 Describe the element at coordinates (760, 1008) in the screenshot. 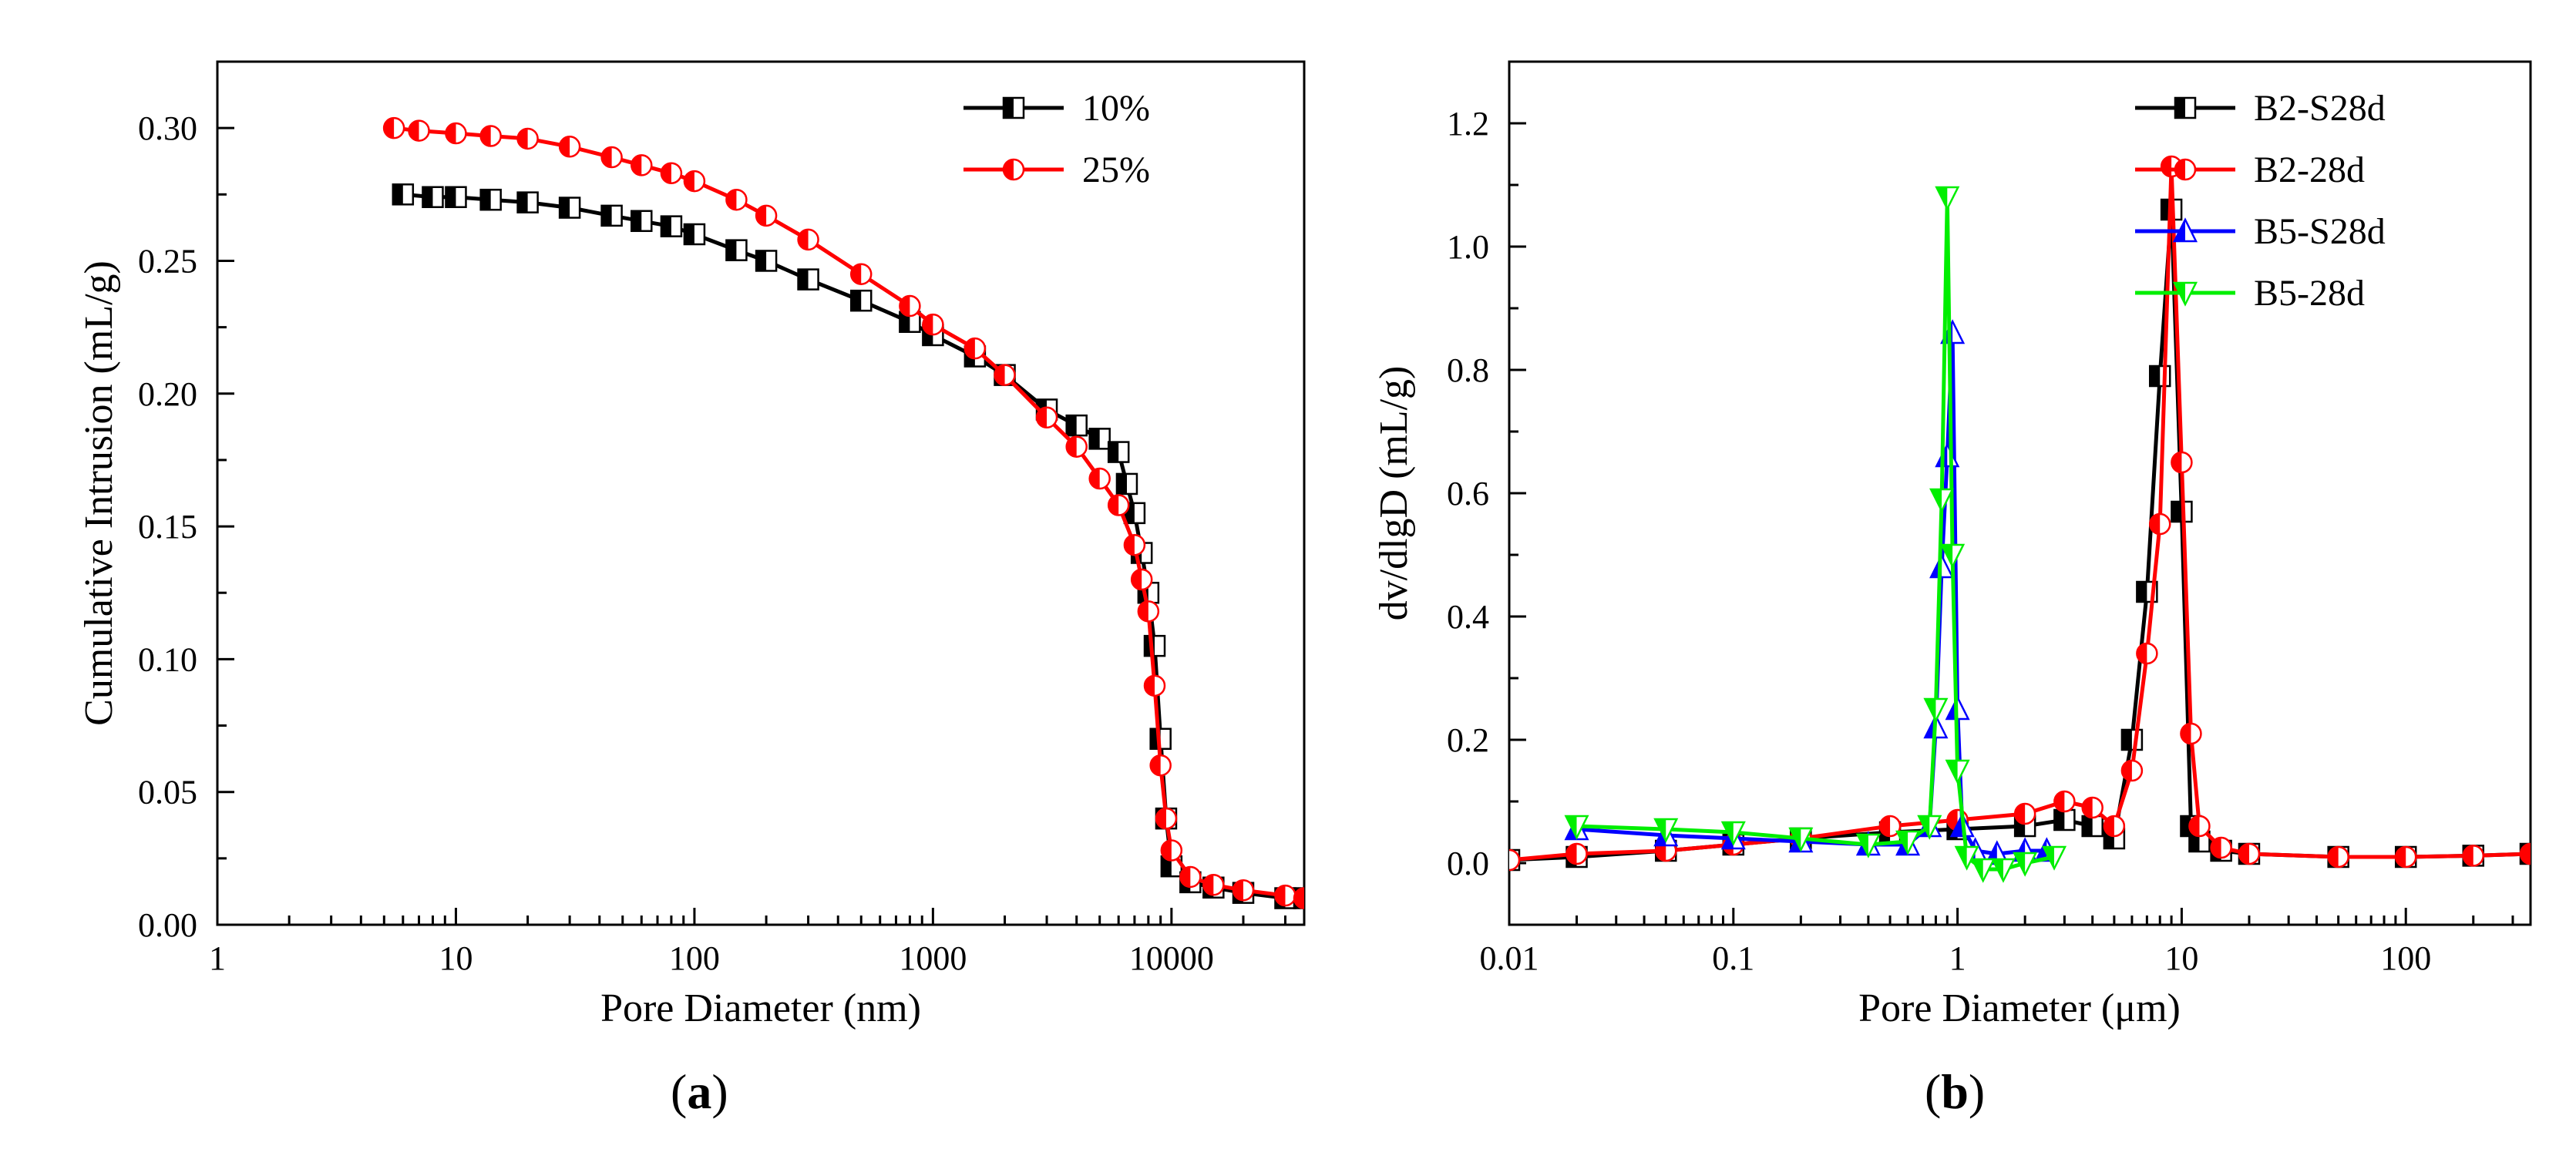

I see `panel-a-x-axis-title: Pore Diameter (nm)` at that location.